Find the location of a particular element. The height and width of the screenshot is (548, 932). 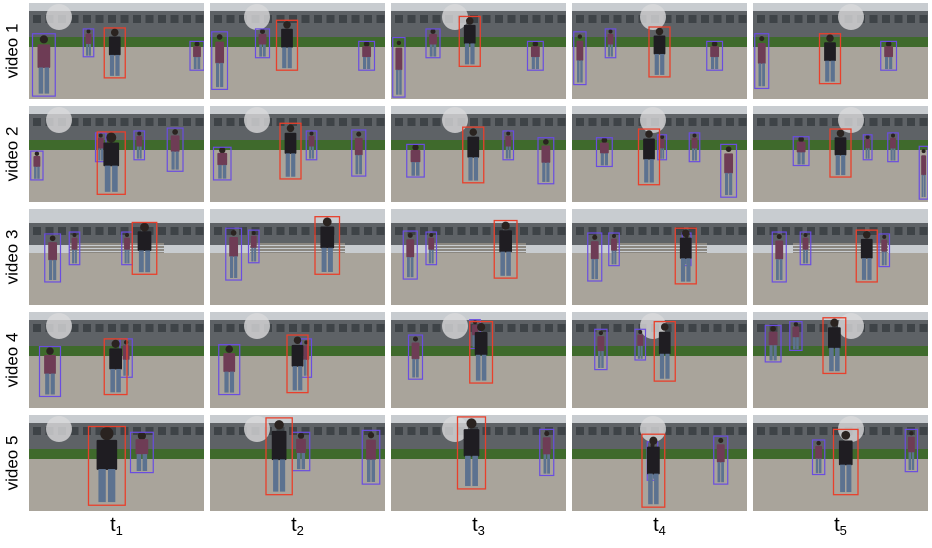

tree-blossom is located at coordinates (851, 17).